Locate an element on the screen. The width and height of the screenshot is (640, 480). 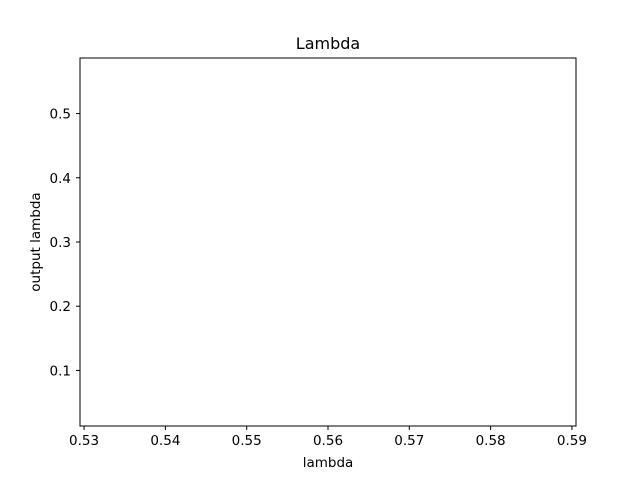
x-tick-label: 0.54 is located at coordinates (165, 441).